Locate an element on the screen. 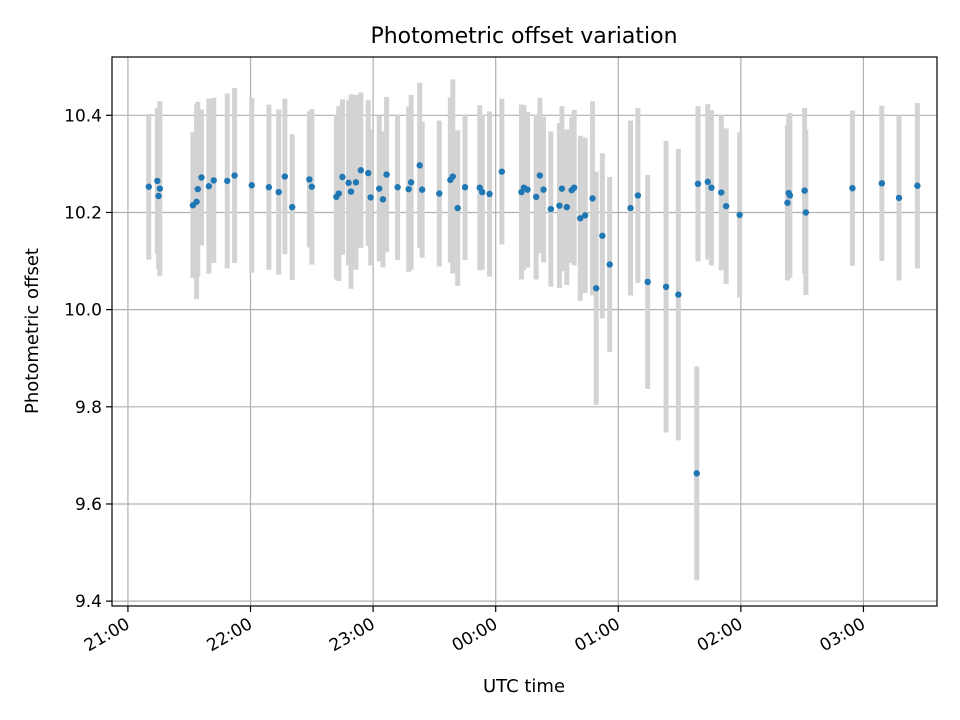 The height and width of the screenshot is (720, 960). y-tick-label: 10.2 is located at coordinates (83, 213).